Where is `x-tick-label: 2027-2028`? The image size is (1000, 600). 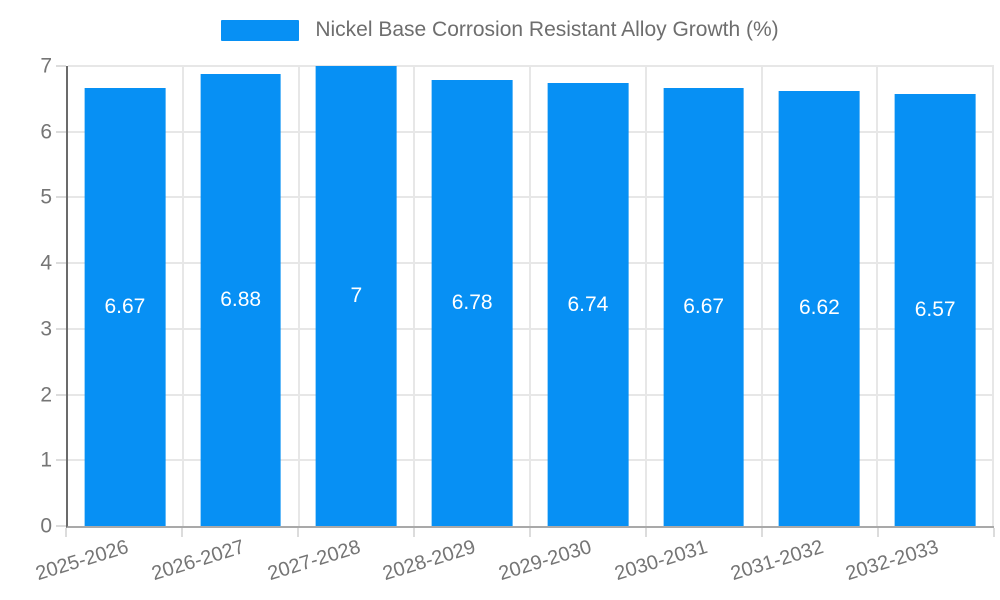
x-tick-label: 2027-2028 is located at coordinates (313, 561).